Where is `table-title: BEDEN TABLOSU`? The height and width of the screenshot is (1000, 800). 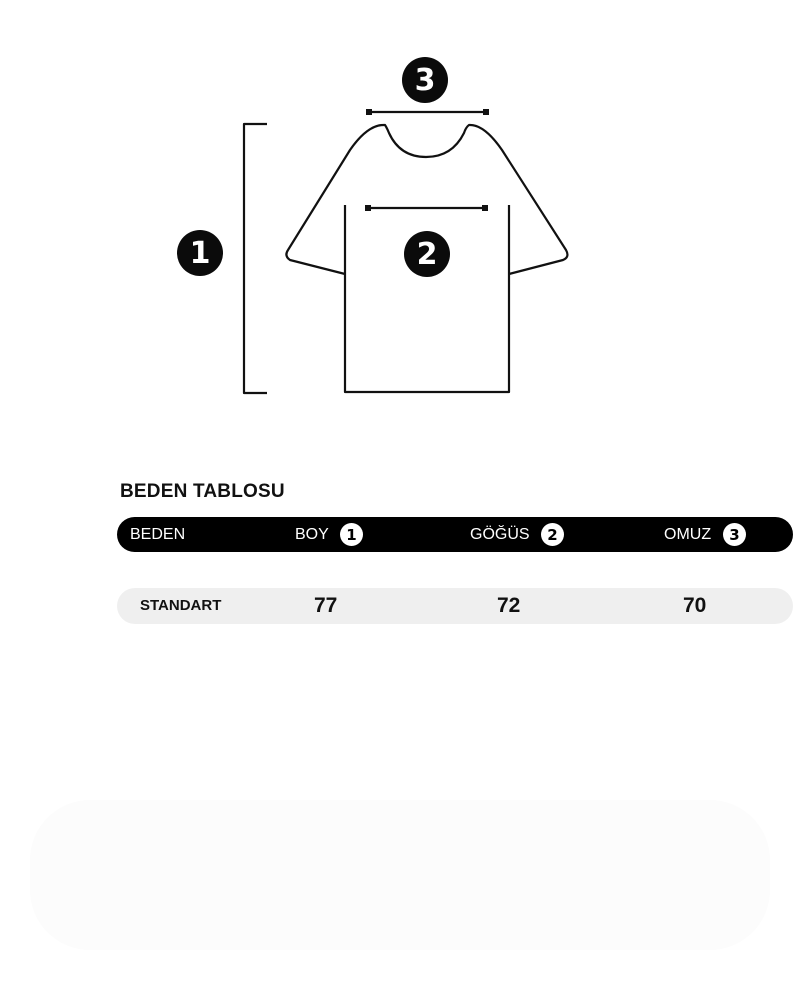 table-title: BEDEN TABLOSU is located at coordinates (202, 491).